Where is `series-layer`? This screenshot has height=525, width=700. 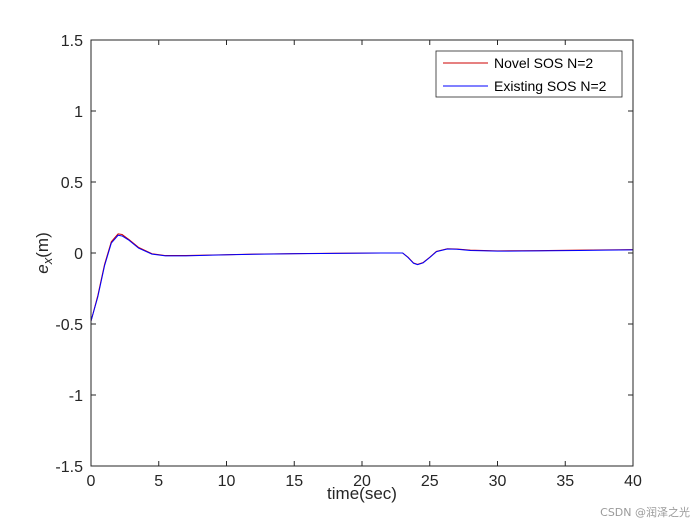
series-layer is located at coordinates (362, 277).